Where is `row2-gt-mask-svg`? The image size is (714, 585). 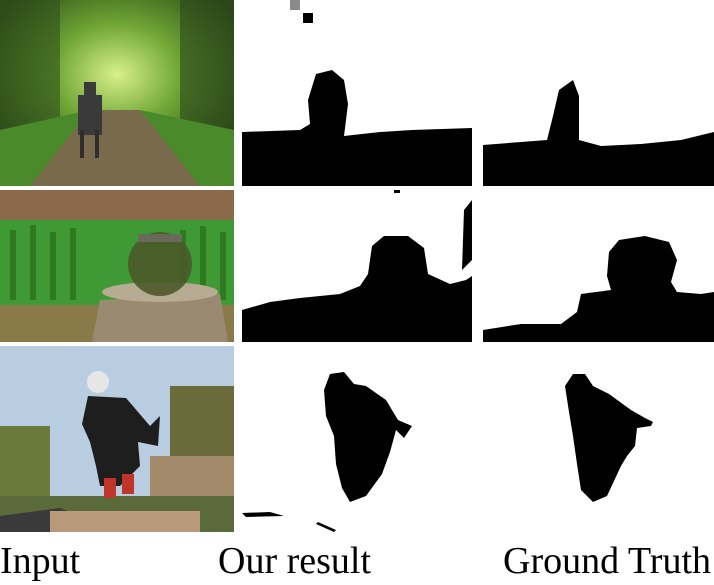
row2-gt-mask-svg is located at coordinates (597, 266).